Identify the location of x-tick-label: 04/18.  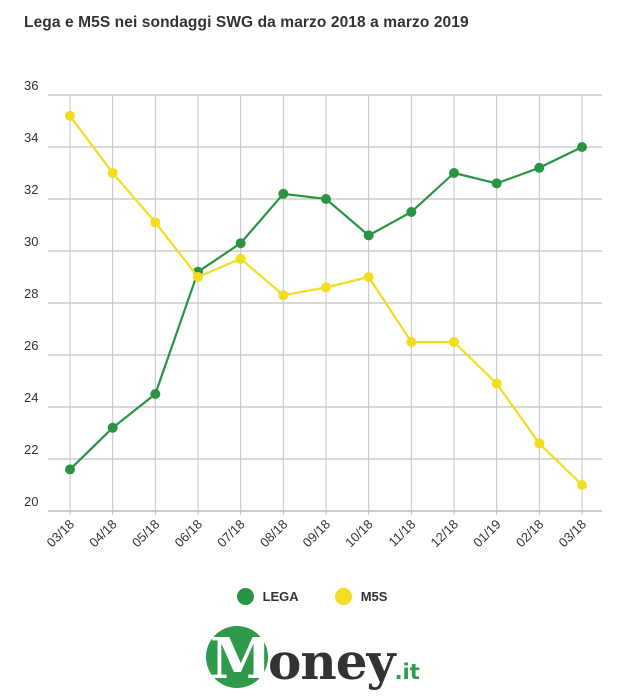
(103, 534).